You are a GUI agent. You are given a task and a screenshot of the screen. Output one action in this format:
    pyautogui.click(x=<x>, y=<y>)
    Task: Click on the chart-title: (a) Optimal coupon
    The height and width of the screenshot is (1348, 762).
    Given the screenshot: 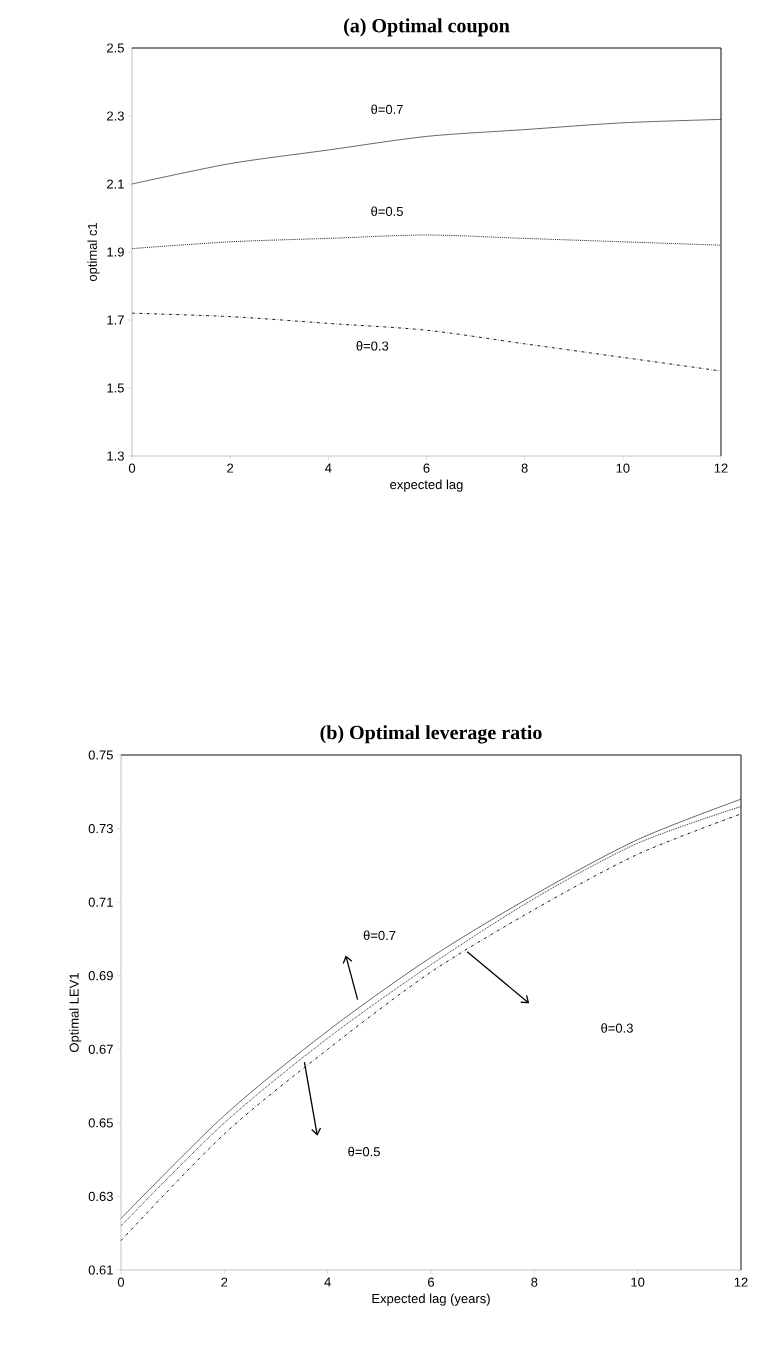 What is the action you would take?
    pyautogui.click(x=427, y=27)
    